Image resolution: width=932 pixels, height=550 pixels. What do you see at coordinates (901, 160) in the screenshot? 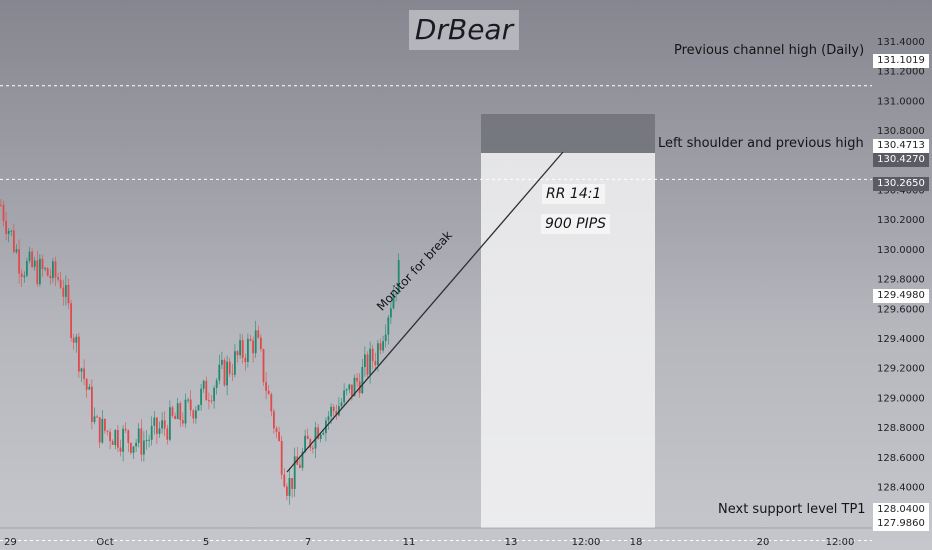
I see `price-badge-target-top: 130.4270` at bounding box center [901, 160].